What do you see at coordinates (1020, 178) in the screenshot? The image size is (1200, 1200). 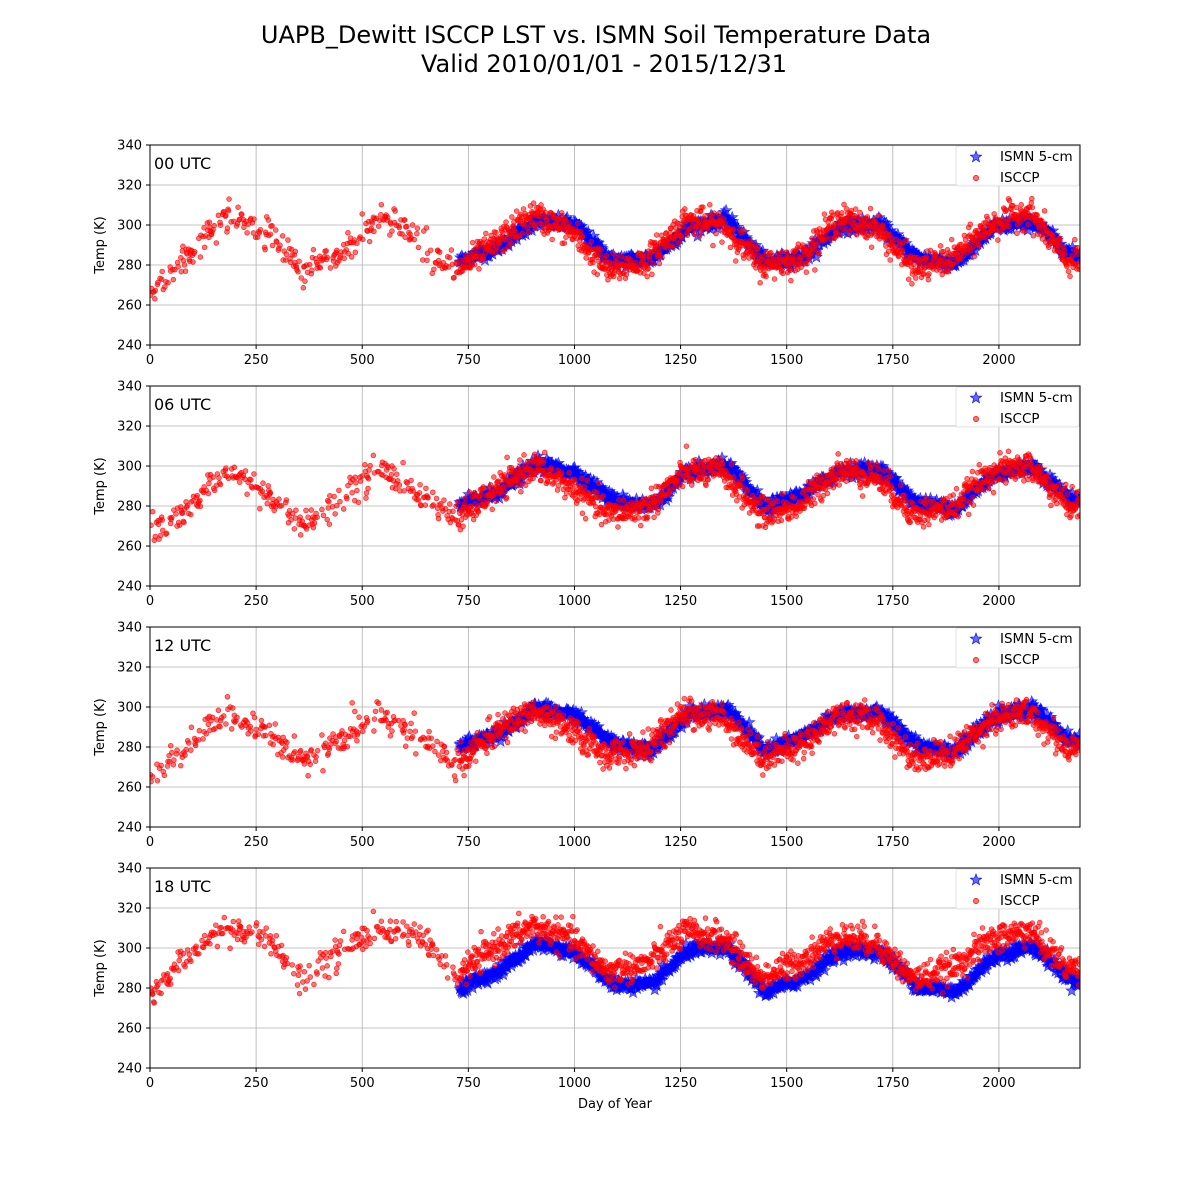 I see `legend-isccp-label: ISCCP` at bounding box center [1020, 178].